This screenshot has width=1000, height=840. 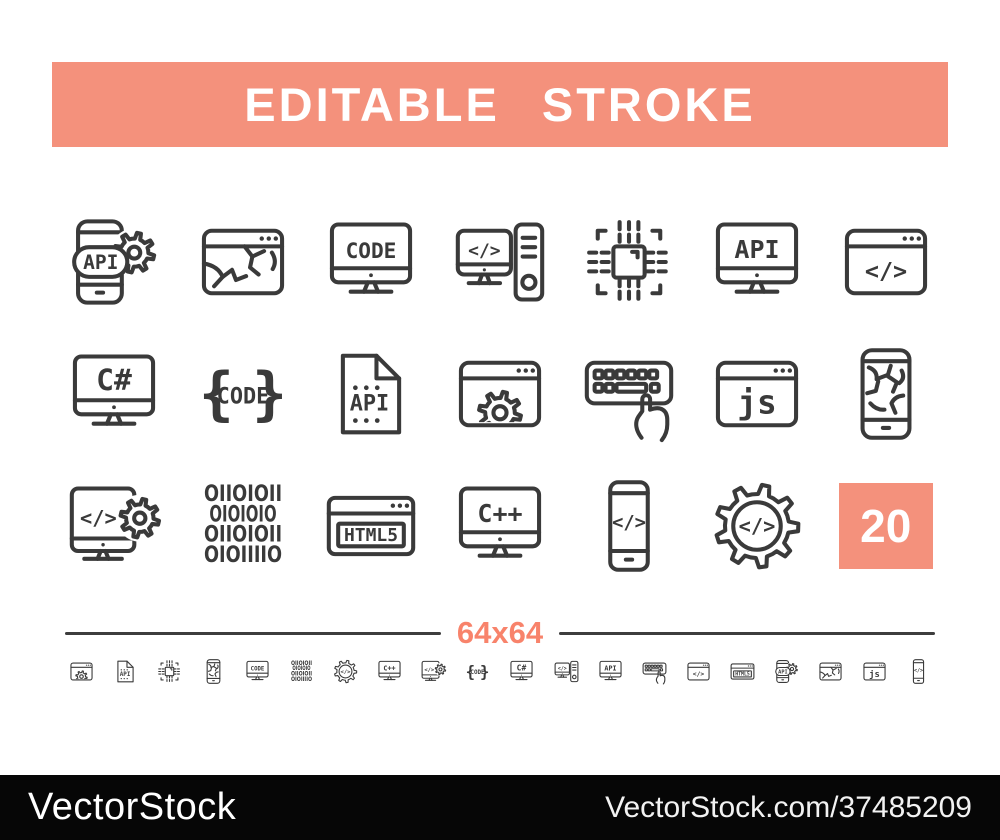 I want to click on api-phone-gear-icon: API, so click(x=115, y=262).